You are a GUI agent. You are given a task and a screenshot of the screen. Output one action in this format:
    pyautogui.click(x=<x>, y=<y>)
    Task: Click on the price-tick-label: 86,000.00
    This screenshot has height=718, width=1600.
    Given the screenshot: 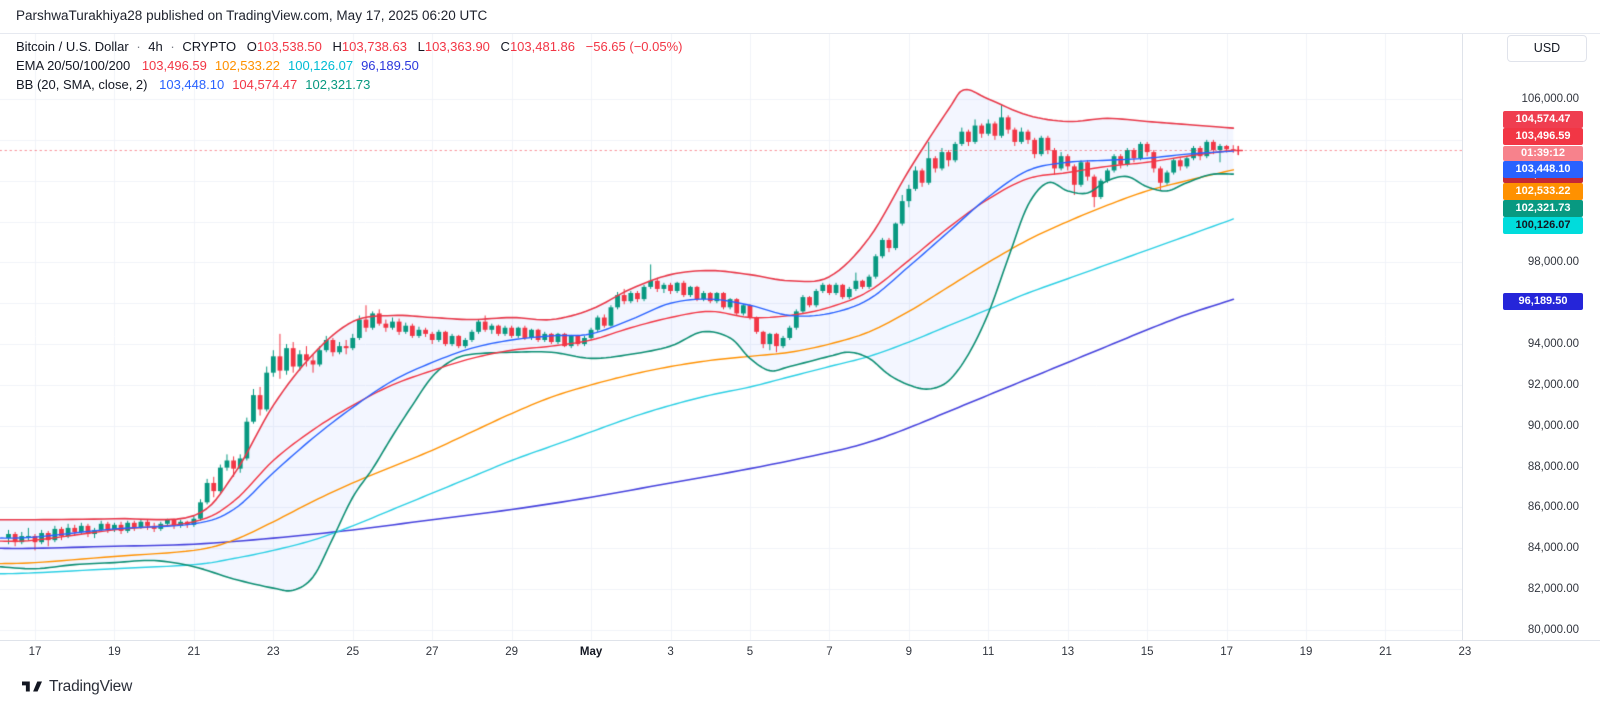 What is the action you would take?
    pyautogui.click(x=1553, y=507)
    